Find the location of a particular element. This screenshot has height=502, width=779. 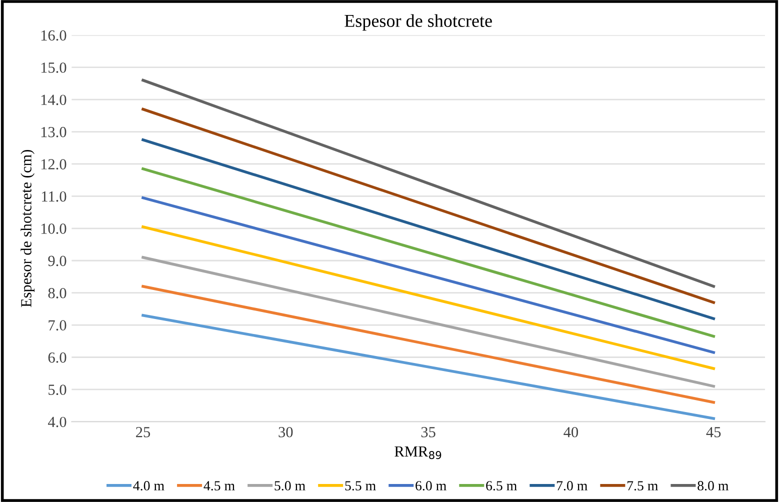

legend-label: 6.5 m is located at coordinates (501, 485).